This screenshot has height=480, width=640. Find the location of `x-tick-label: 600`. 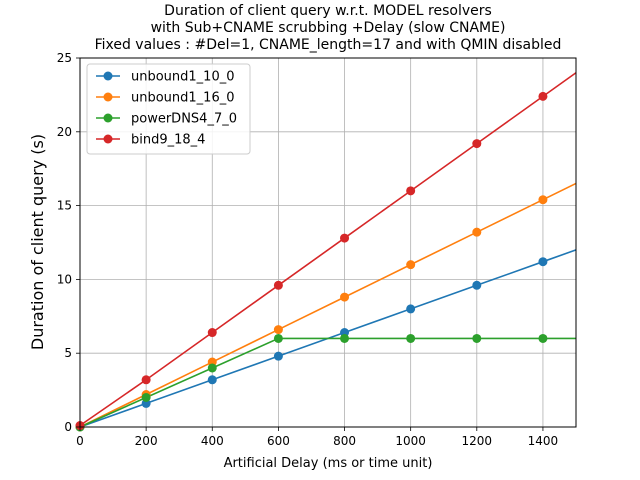

x-tick-label: 600 is located at coordinates (278, 441).